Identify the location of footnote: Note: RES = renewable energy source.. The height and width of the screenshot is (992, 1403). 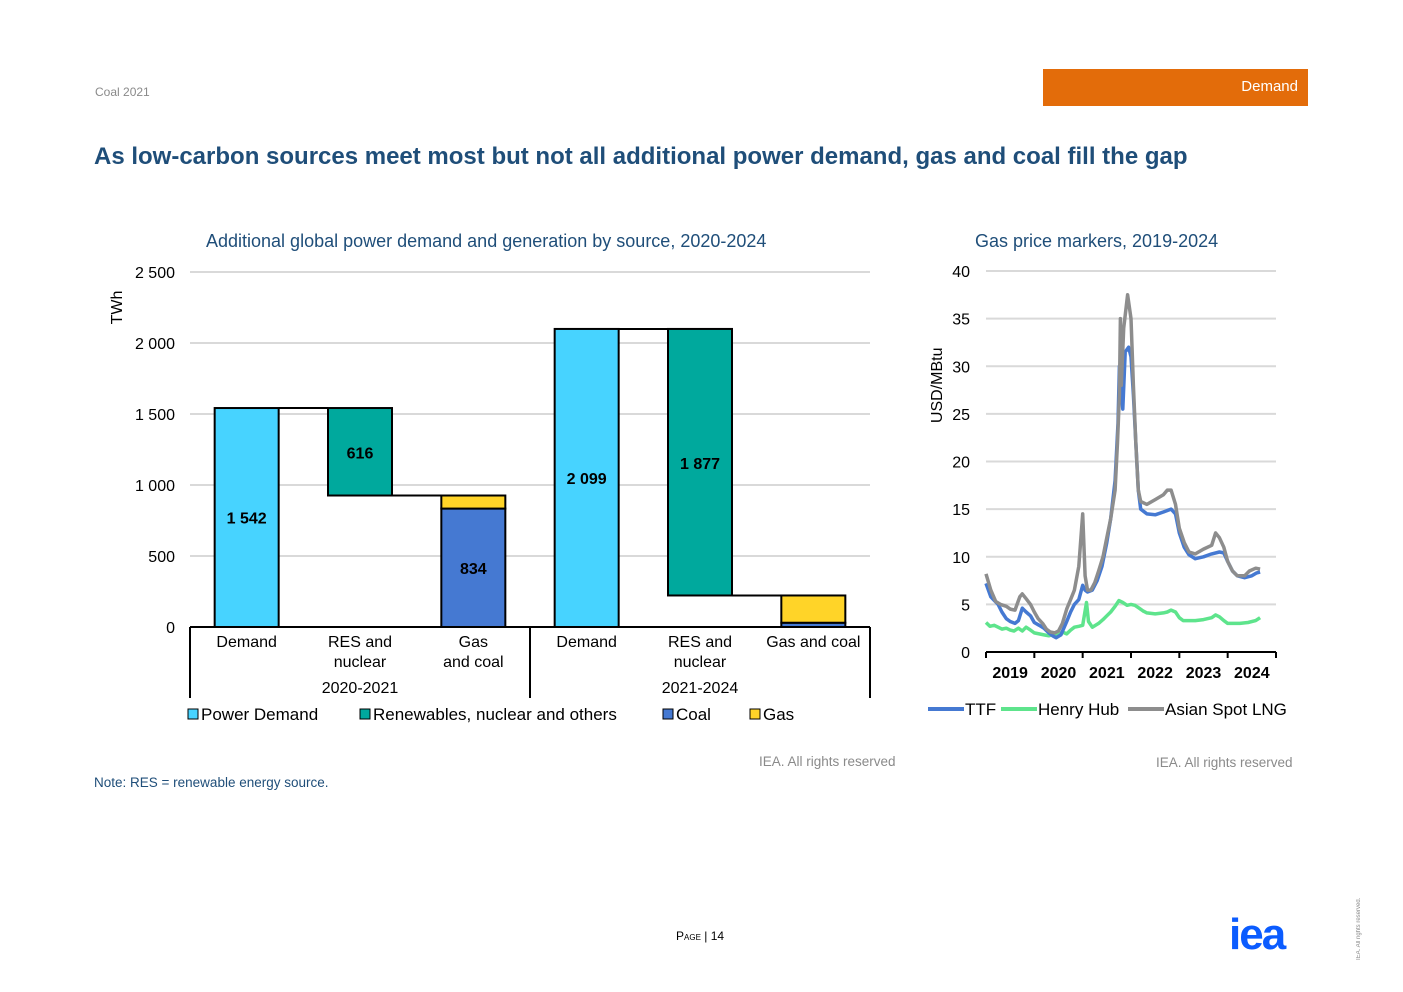
(211, 782).